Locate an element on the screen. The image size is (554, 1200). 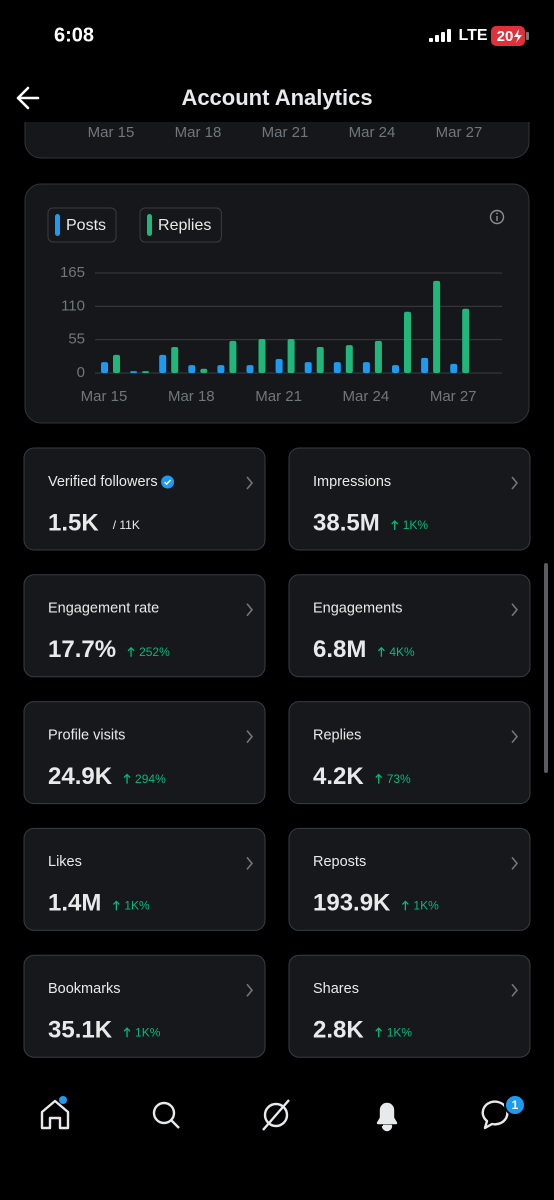
metric-card: Reposts 193.9K 1K% is located at coordinates (409, 879).